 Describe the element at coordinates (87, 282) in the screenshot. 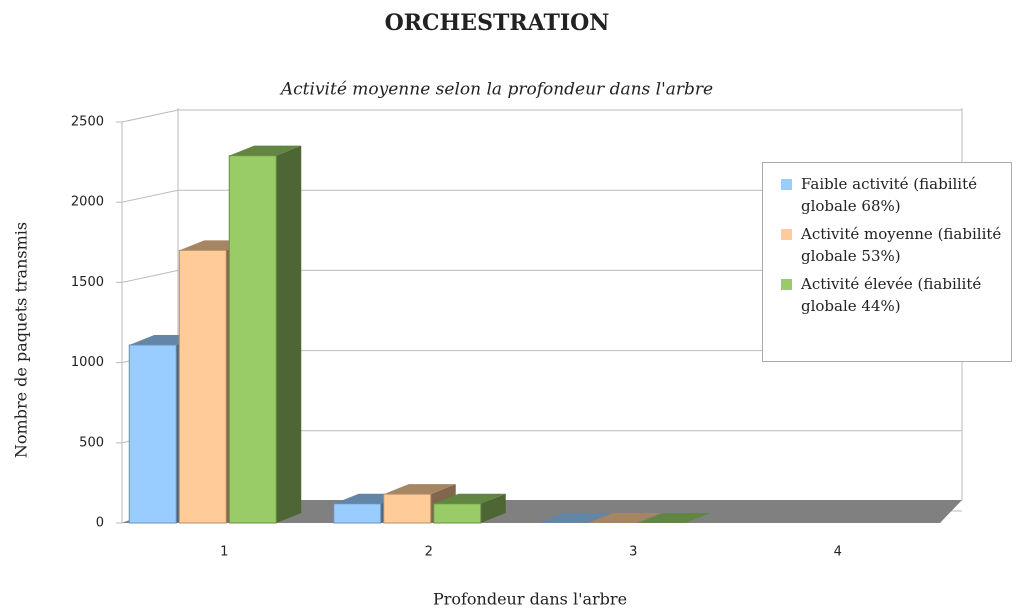

I see `y-tick-label: 1500` at that location.